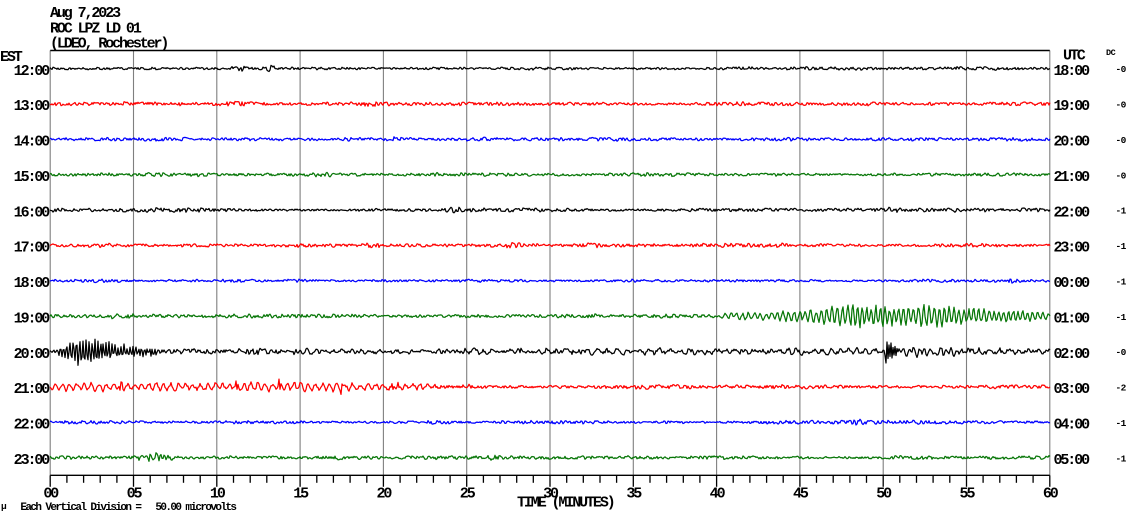  What do you see at coordinates (32, 177) in the screenshot?
I see `svg-text: 15:00` at bounding box center [32, 177].